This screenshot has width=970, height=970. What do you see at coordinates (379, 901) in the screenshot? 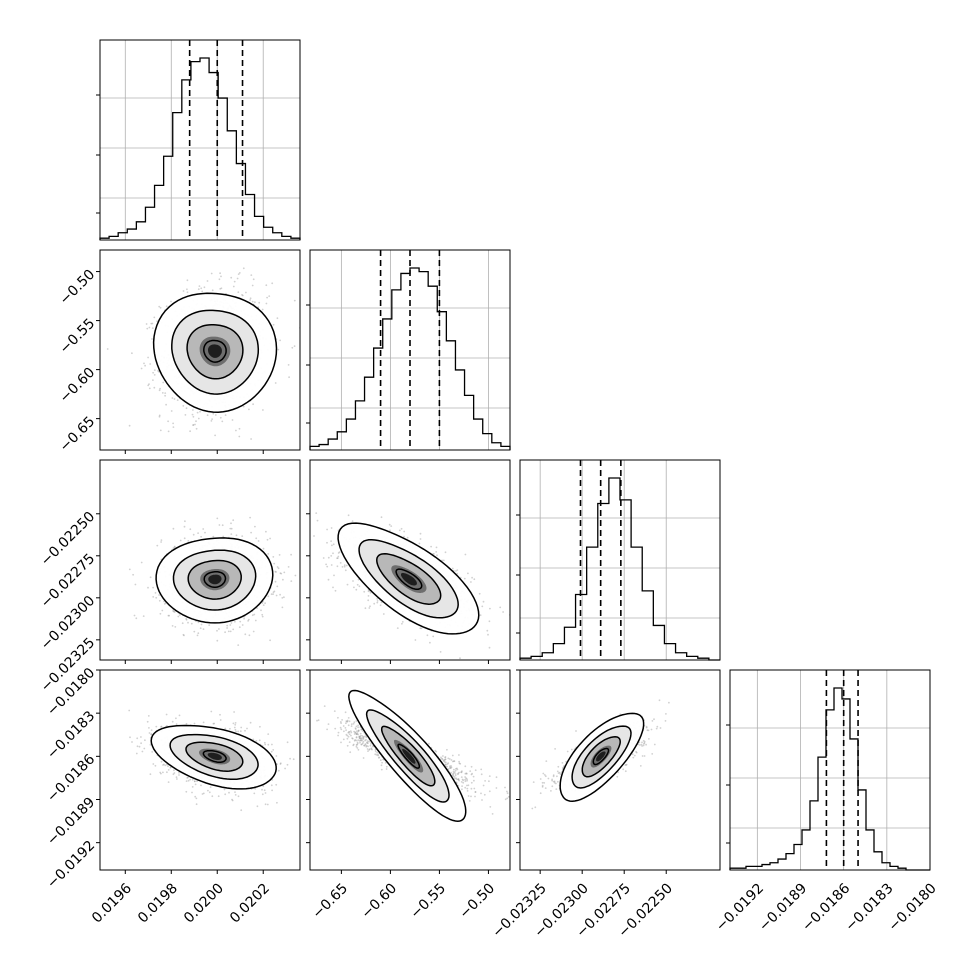
I see `x-tick-label: −0.60` at bounding box center [379, 901].